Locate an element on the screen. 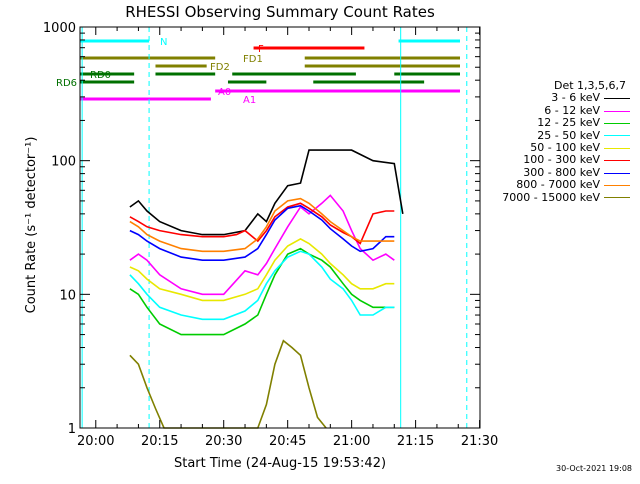  y-tick-label-2: 100 is located at coordinates (63, 162).